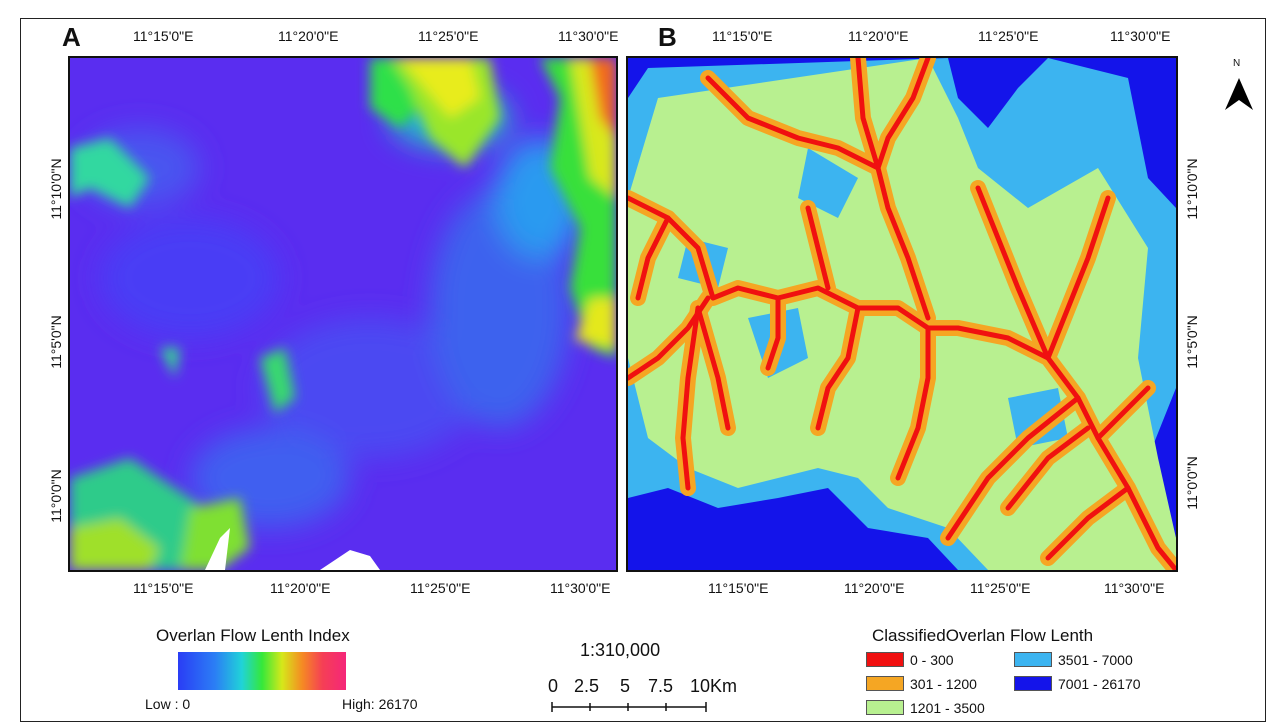 The image size is (1272, 726). Describe the element at coordinates (1000, 588) in the screenshot. I see `panel-b-bottom-tick: 11°25'0"E` at that location.